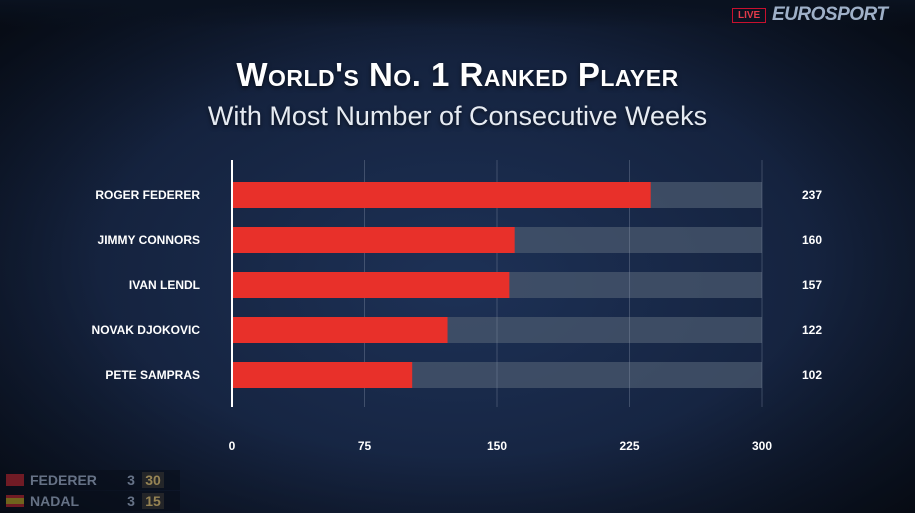  I want to click on data-label: 122, so click(812, 330).